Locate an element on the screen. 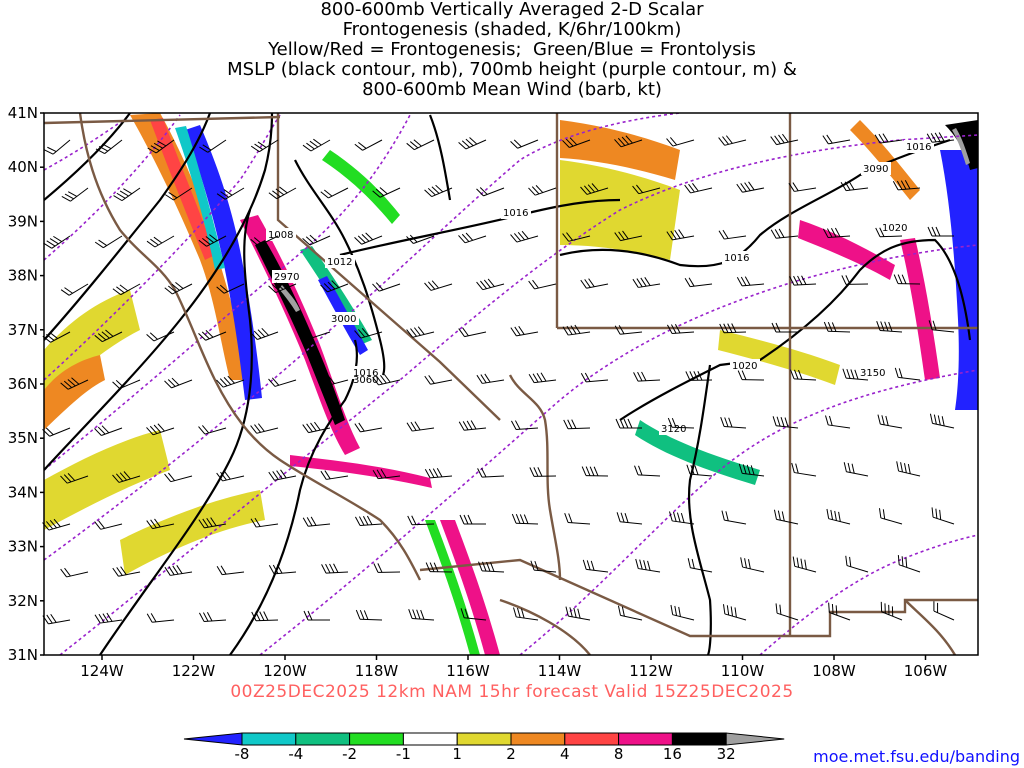  shade-az-yellow is located at coordinates (779, 357).